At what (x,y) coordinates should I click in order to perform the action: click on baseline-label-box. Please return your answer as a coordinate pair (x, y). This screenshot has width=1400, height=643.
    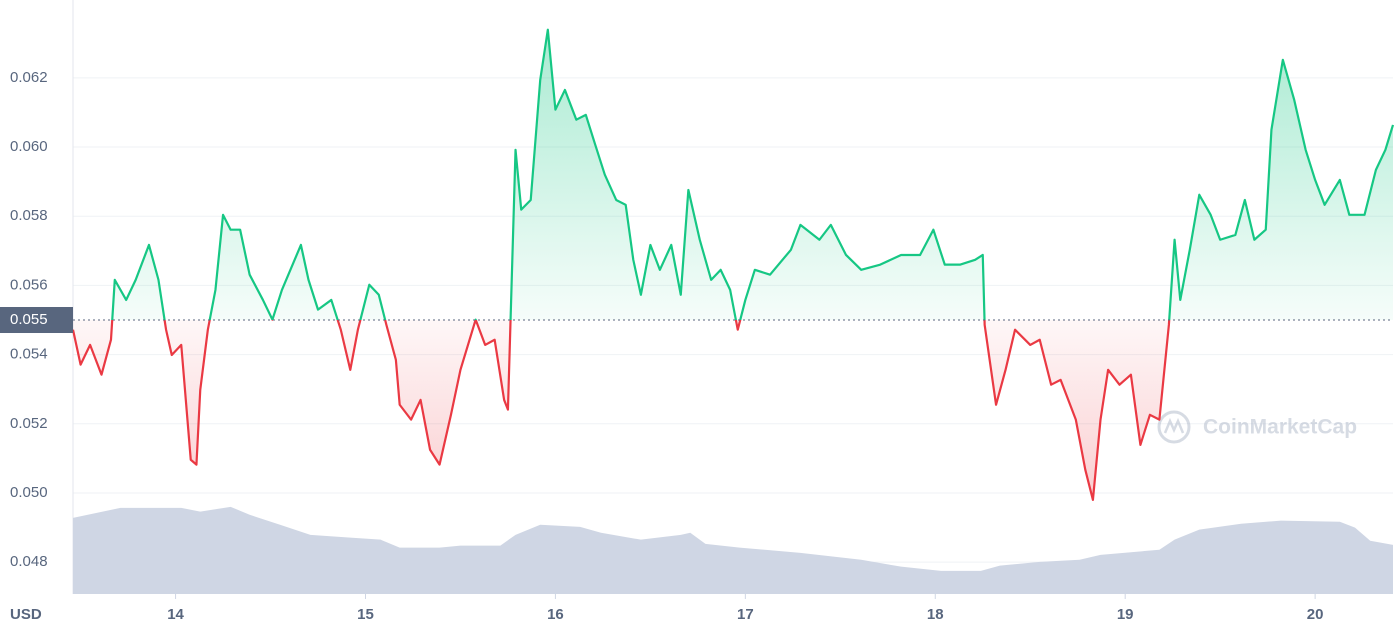
    Looking at the image, I should click on (36, 320).